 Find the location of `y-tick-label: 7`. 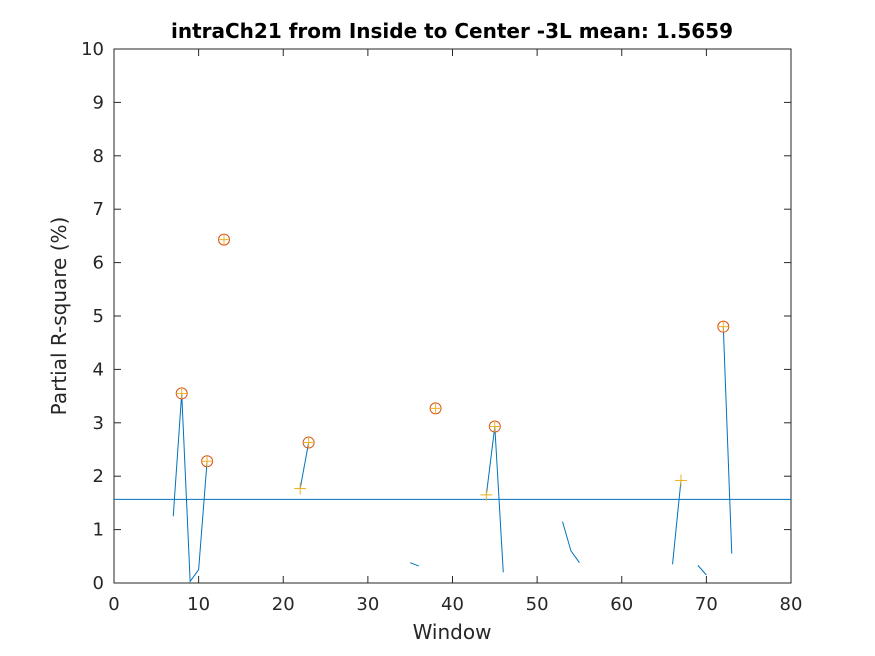

y-tick-label: 7 is located at coordinates (98, 209).